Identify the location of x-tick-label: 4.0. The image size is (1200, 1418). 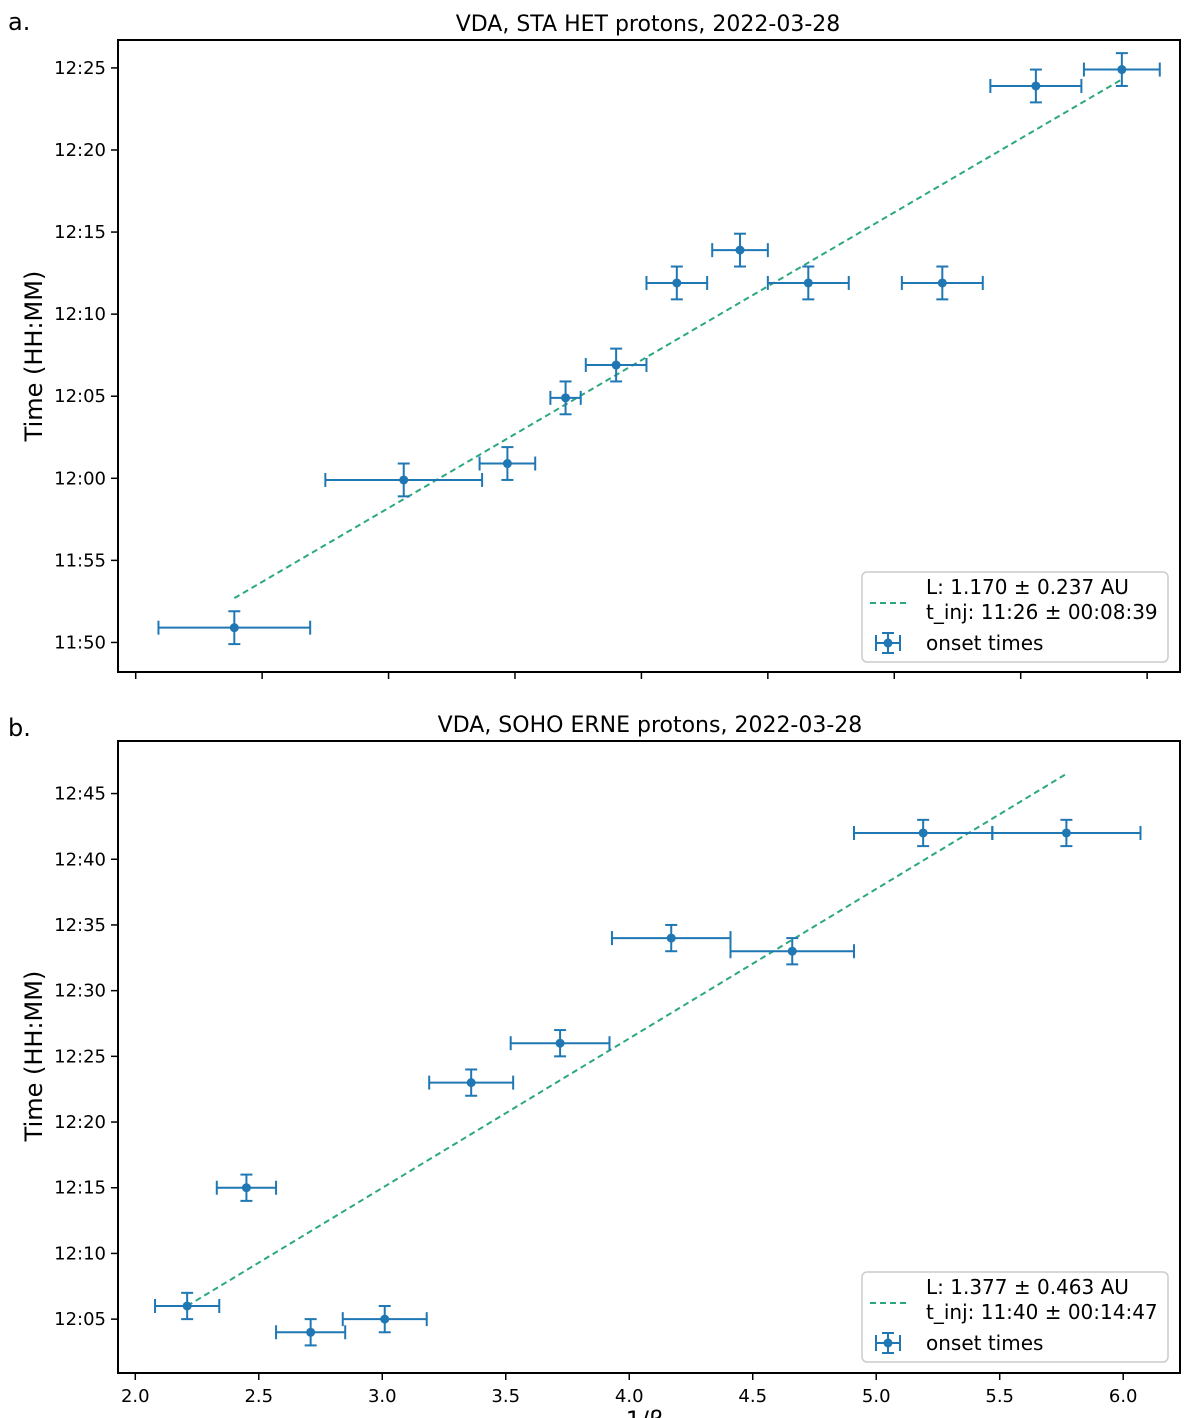
(629, 1396).